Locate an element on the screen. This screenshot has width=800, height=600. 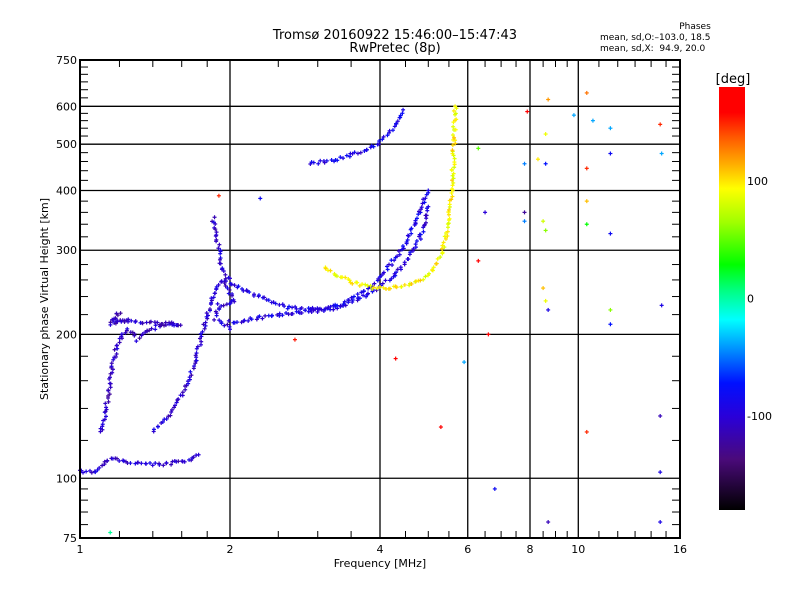
chart-title-line1: Tromsø 20160922 15:46:00–15:47:43 is located at coordinates (395, 35).